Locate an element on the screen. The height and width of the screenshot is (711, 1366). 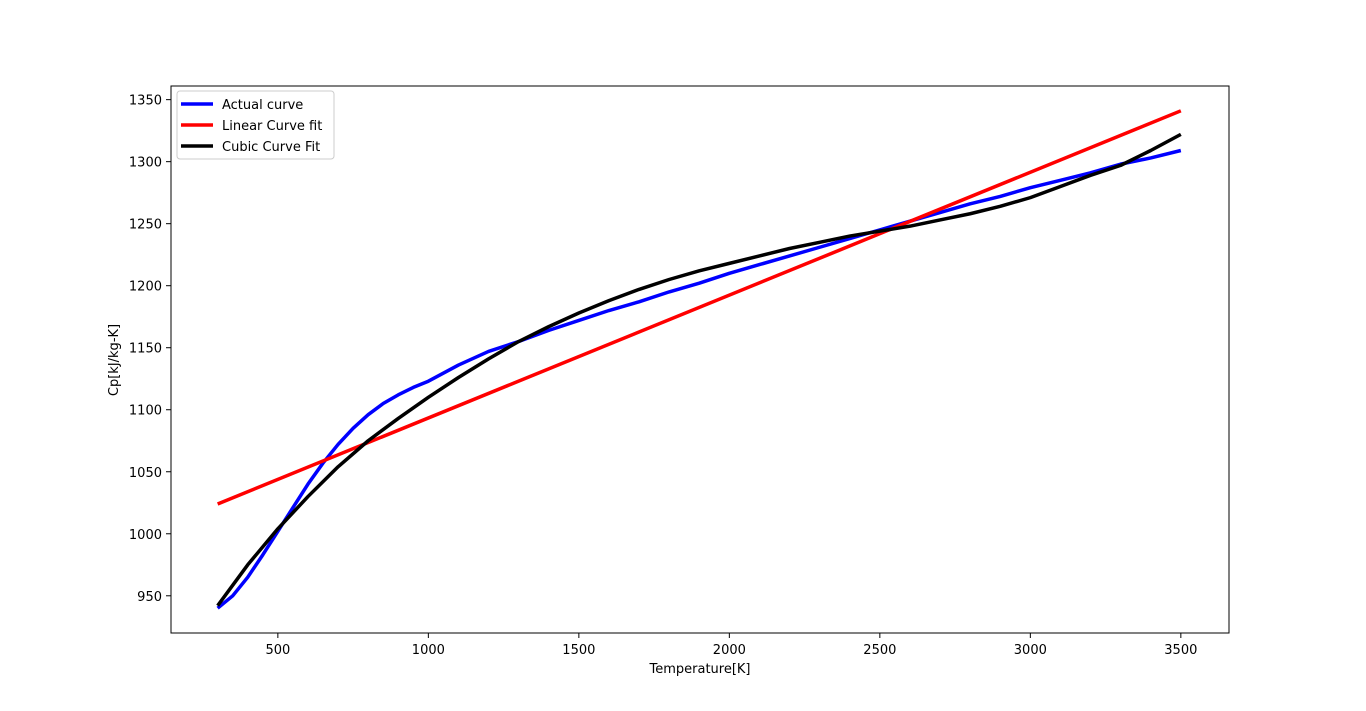
x-tick-label: 2000 is located at coordinates (729, 650).